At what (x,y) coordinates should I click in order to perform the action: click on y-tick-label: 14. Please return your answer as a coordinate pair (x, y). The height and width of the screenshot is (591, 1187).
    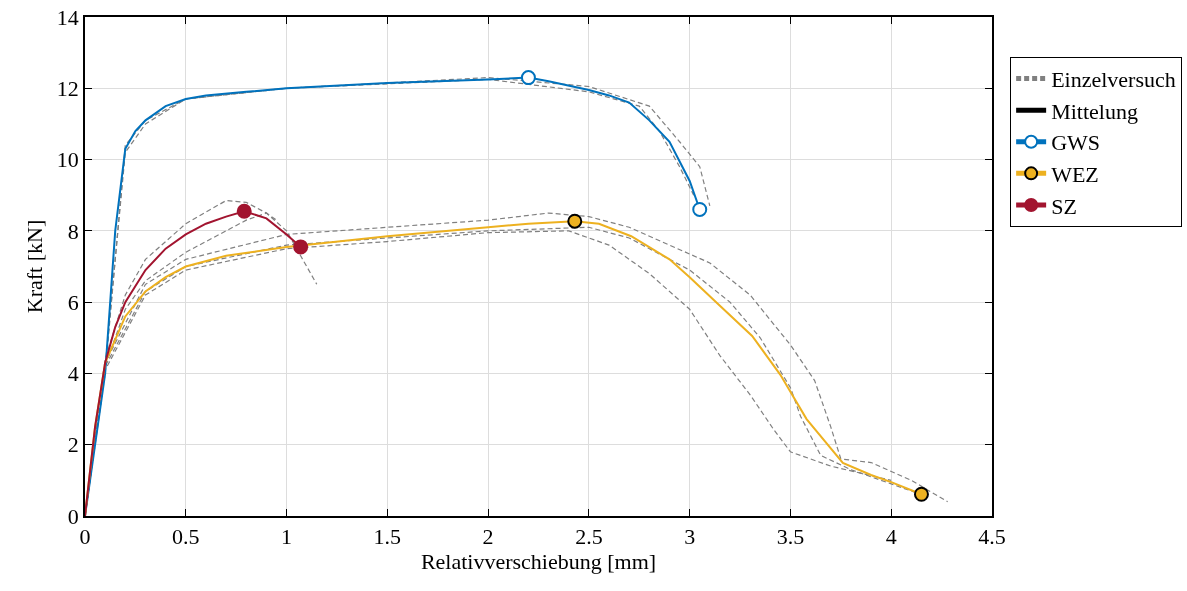
    Looking at the image, I should click on (67, 17).